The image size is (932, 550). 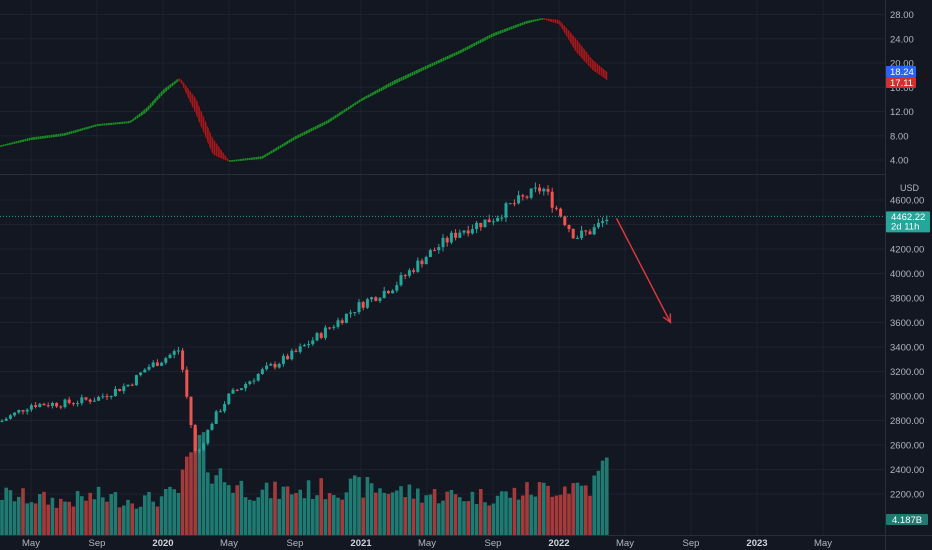 What do you see at coordinates (643, 271) in the screenshot?
I see `trend-arrow-annotation` at bounding box center [643, 271].